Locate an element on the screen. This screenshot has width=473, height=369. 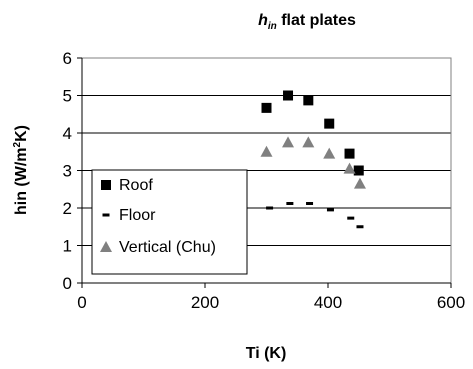
y-tick-label: 6 is located at coordinates (67, 58).